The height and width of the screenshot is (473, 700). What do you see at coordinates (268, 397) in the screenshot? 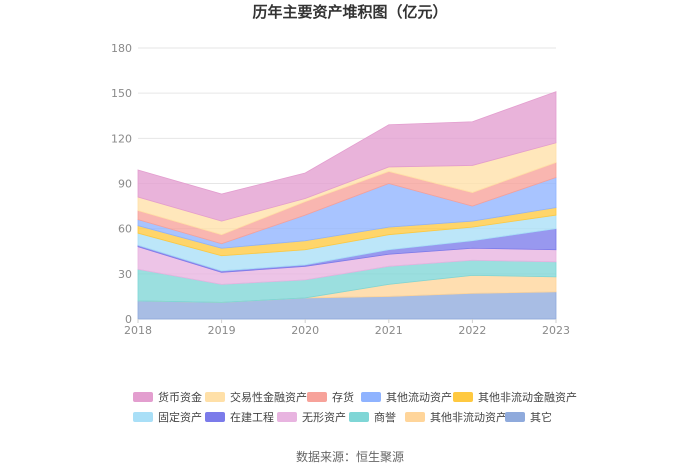
I see `legend-label: 交易性金融资产` at bounding box center [268, 397].